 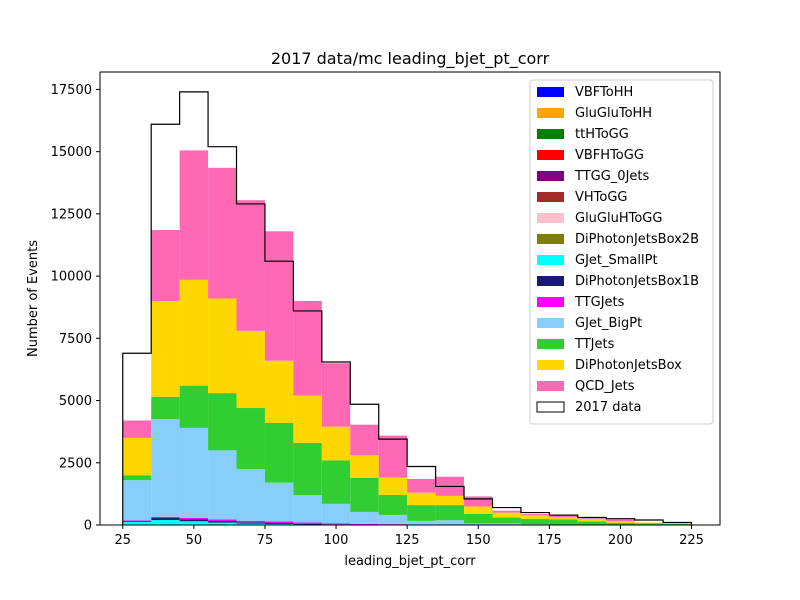 I want to click on legend-swatch-2017 data, so click(x=550, y=407).